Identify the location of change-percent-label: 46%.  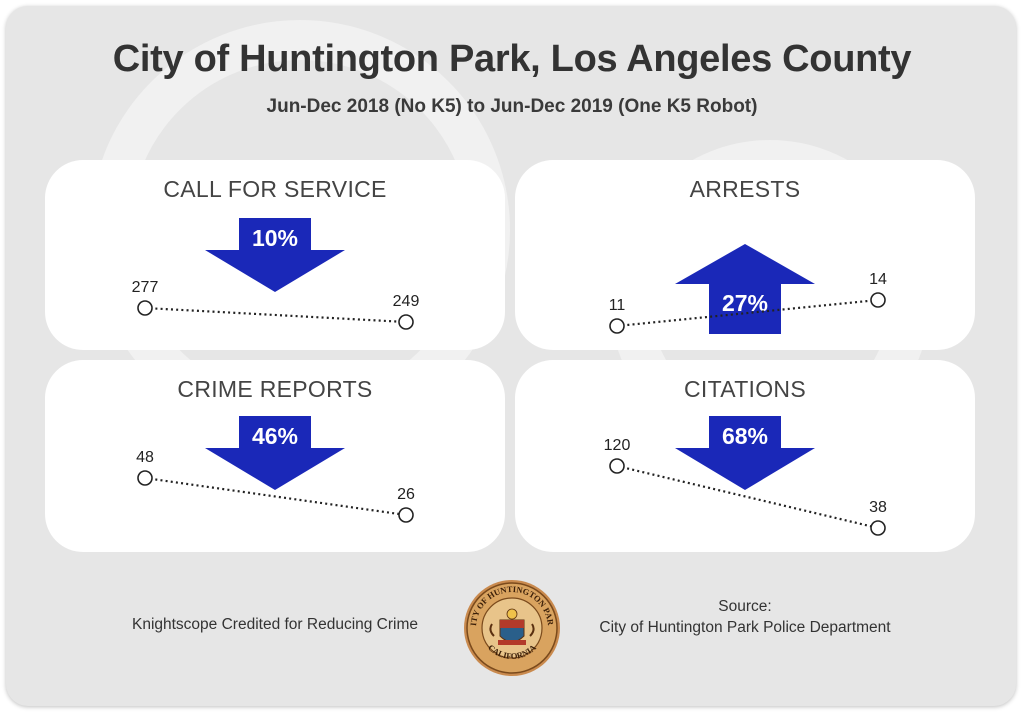
(275, 436).